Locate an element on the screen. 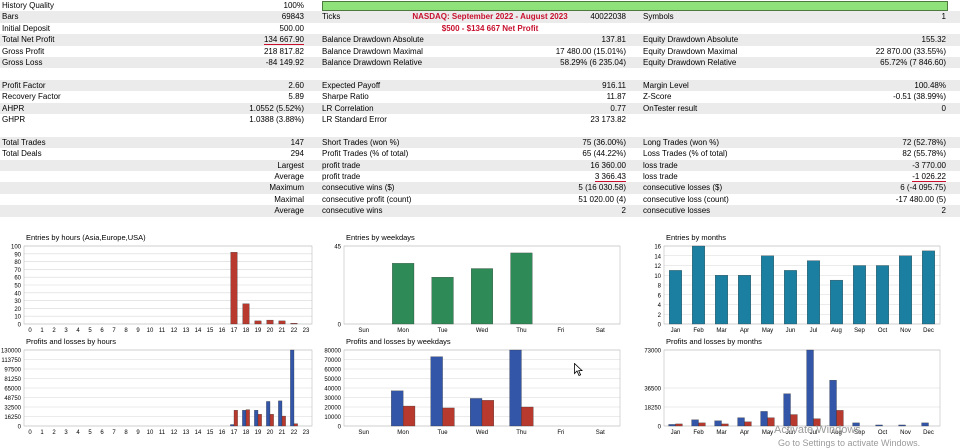 Image resolution: width=960 pixels, height=448 pixels. metric-label: consecutive loss (count) is located at coordinates (686, 199).